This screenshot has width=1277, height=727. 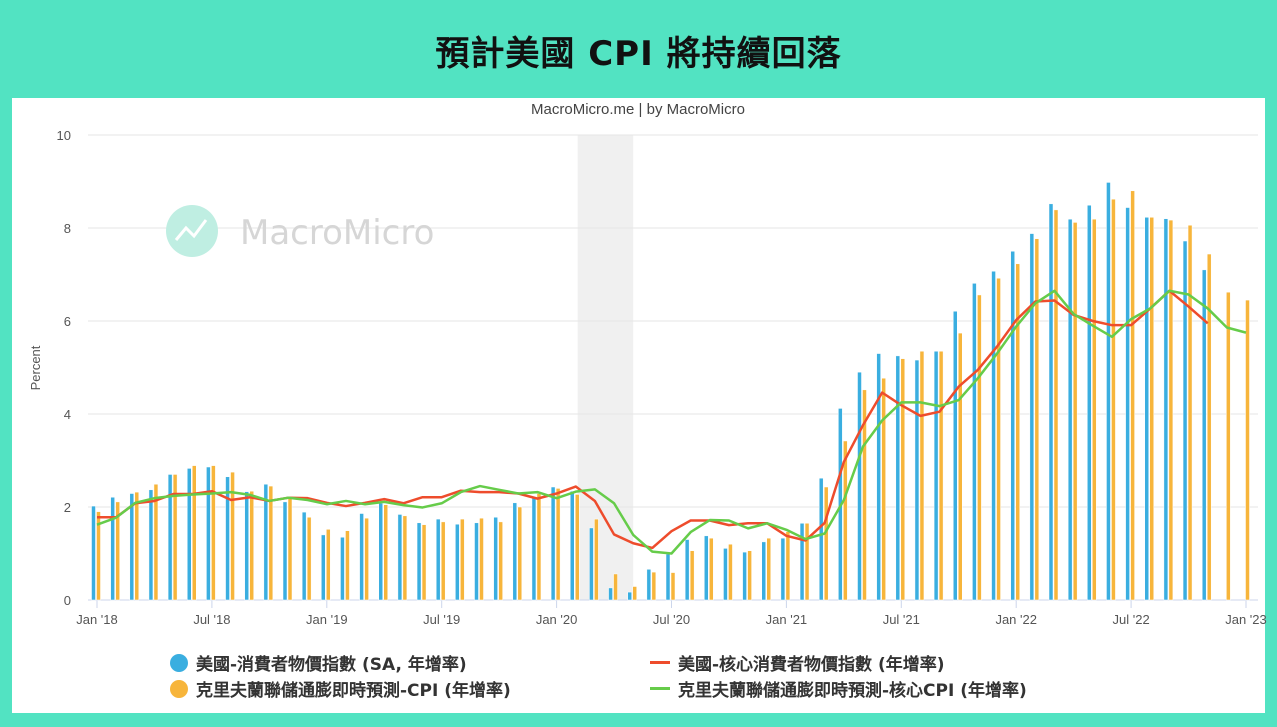 What do you see at coordinates (67, 321) in the screenshot?
I see `y-tick-label: 6` at bounding box center [67, 321].